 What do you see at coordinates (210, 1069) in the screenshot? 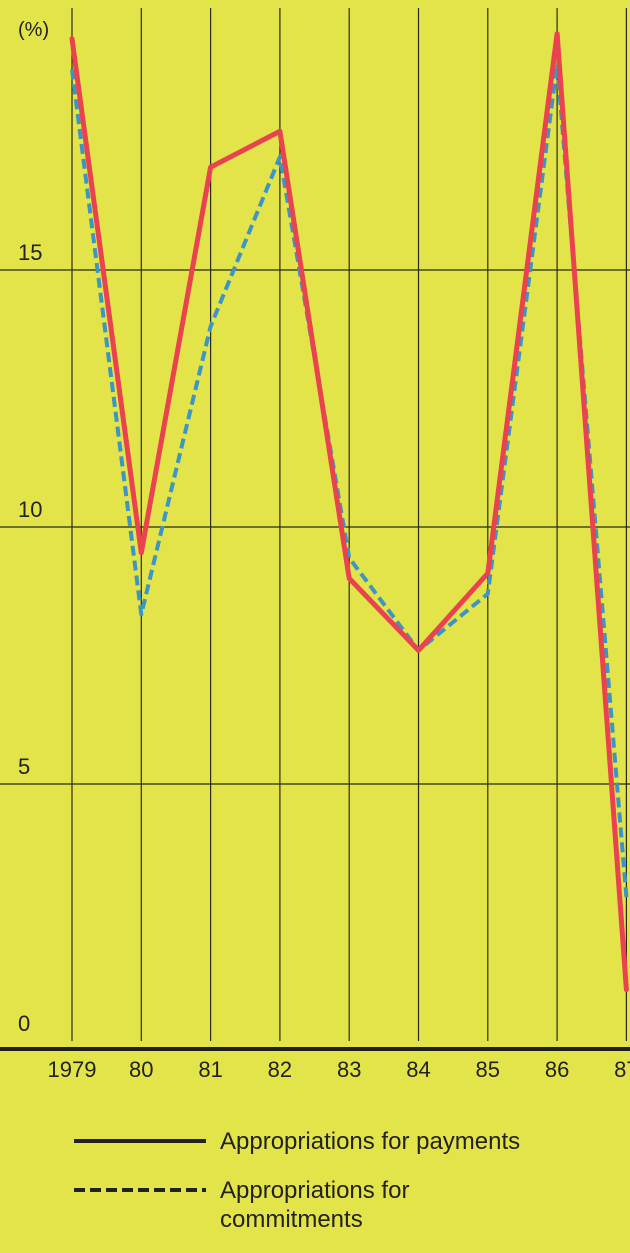
I see `x-tick-label: 81` at bounding box center [210, 1069].